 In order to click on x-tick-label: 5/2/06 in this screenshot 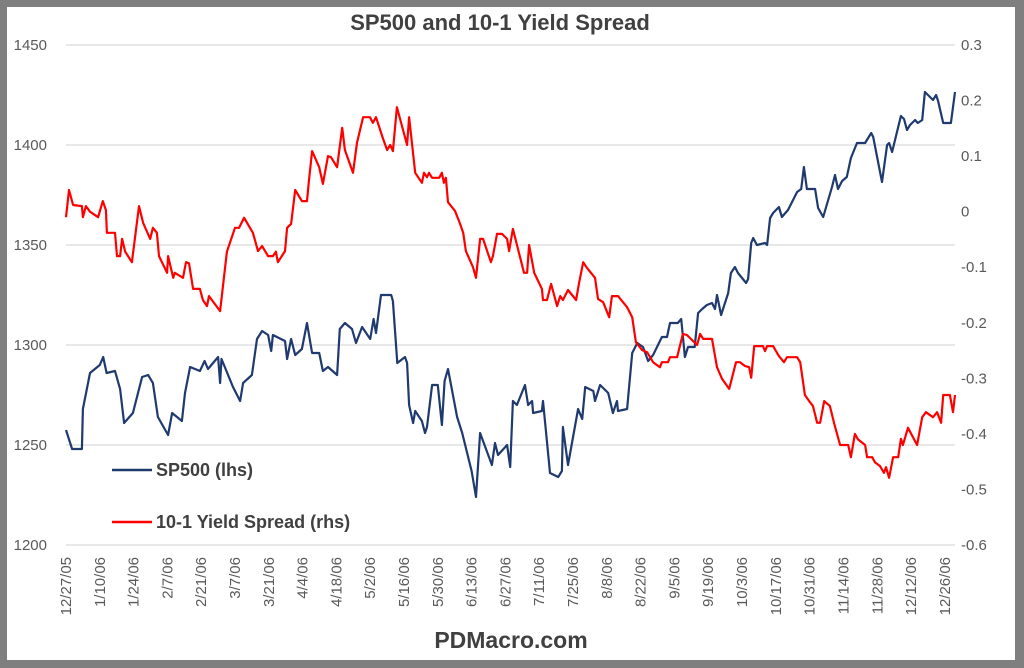, I will do `click(370, 578)`.